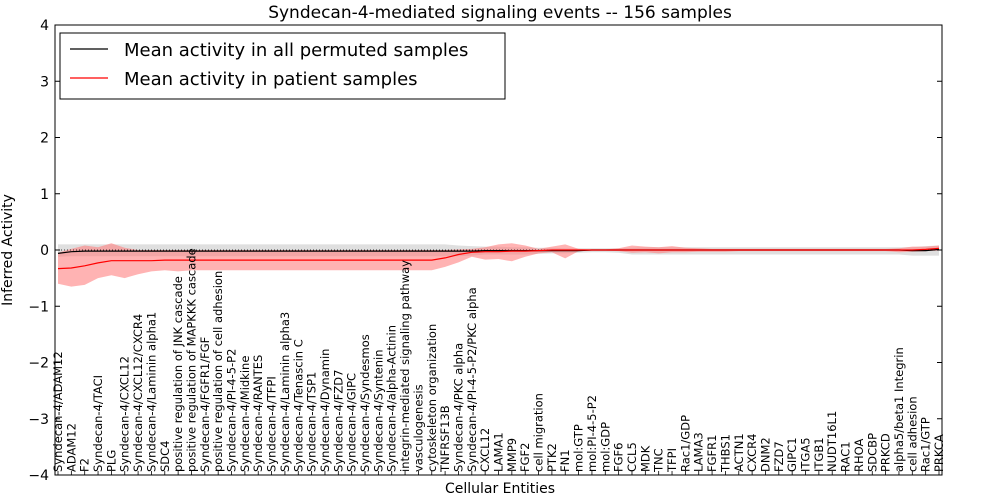 This screenshot has width=1000, height=500. What do you see at coordinates (365, 403) in the screenshot?
I see `x-category-label: Syndecan-4/Syndesmos` at bounding box center [365, 403].